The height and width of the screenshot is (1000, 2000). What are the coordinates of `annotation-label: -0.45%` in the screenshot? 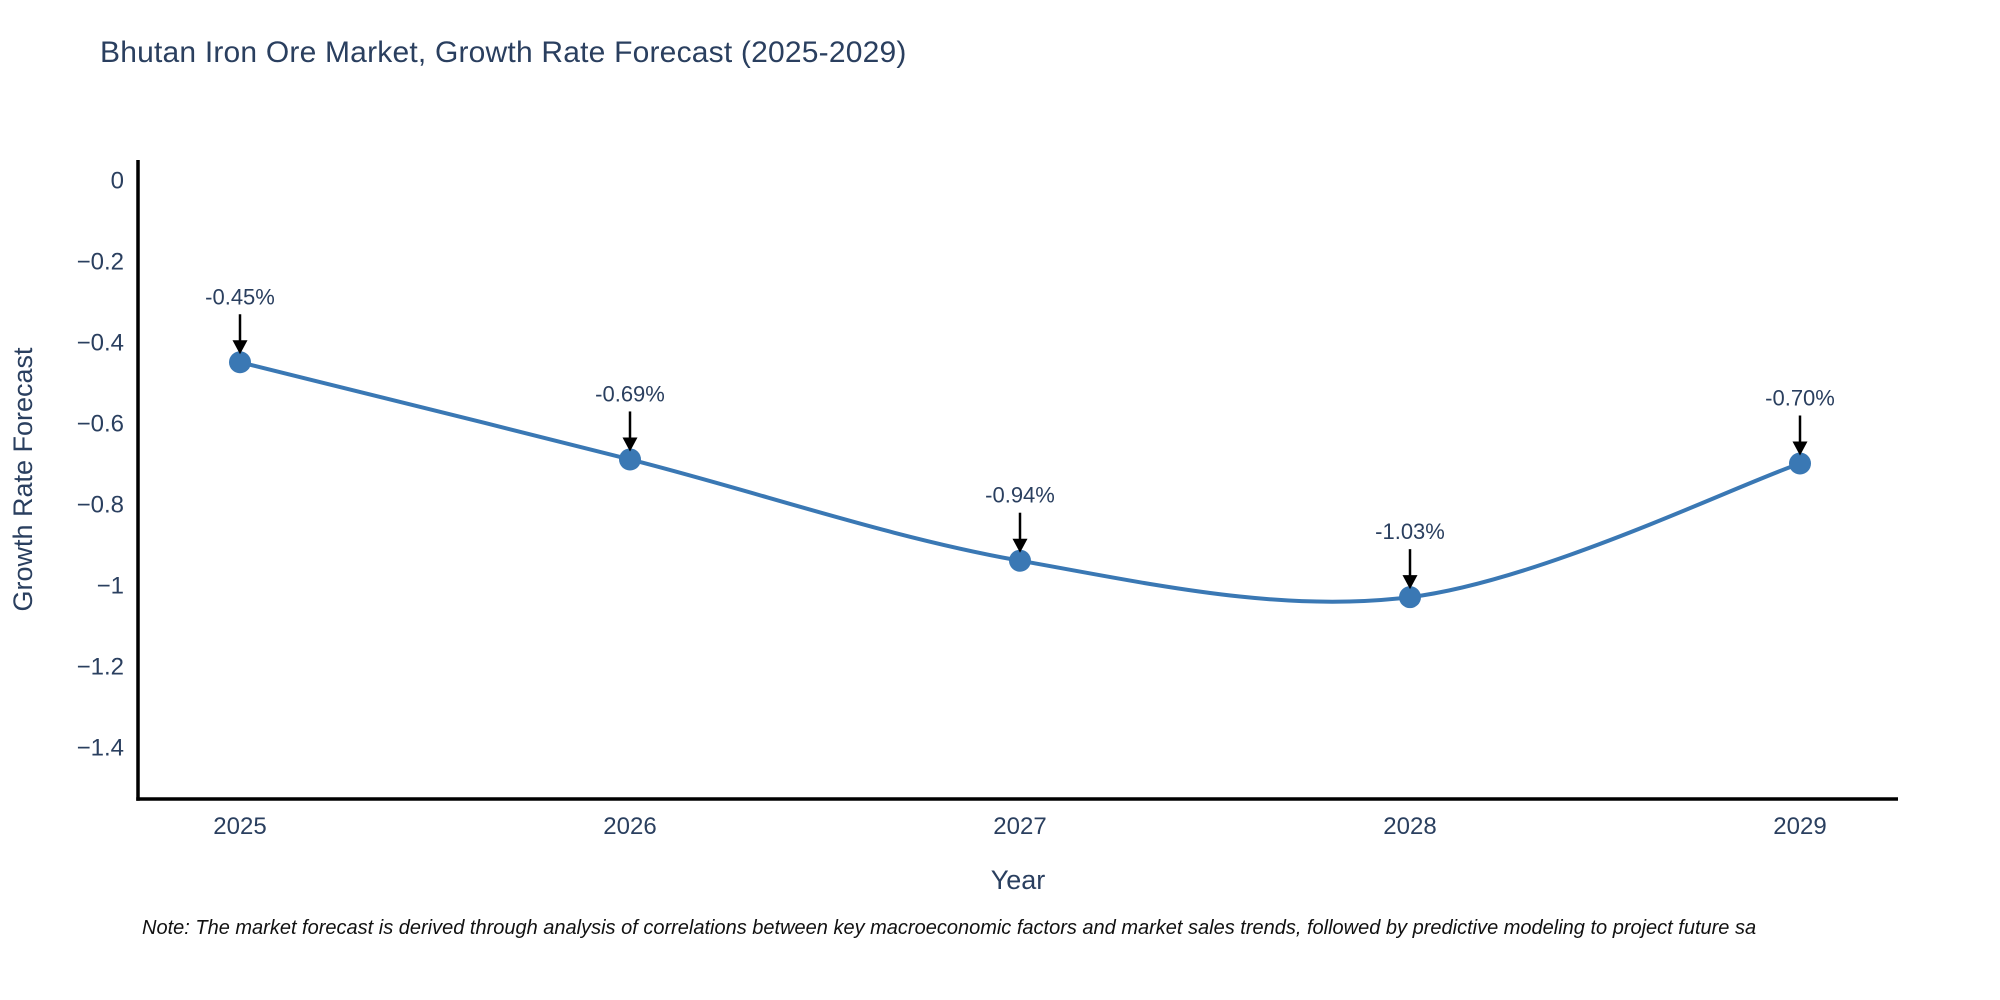 It's located at (240, 296).